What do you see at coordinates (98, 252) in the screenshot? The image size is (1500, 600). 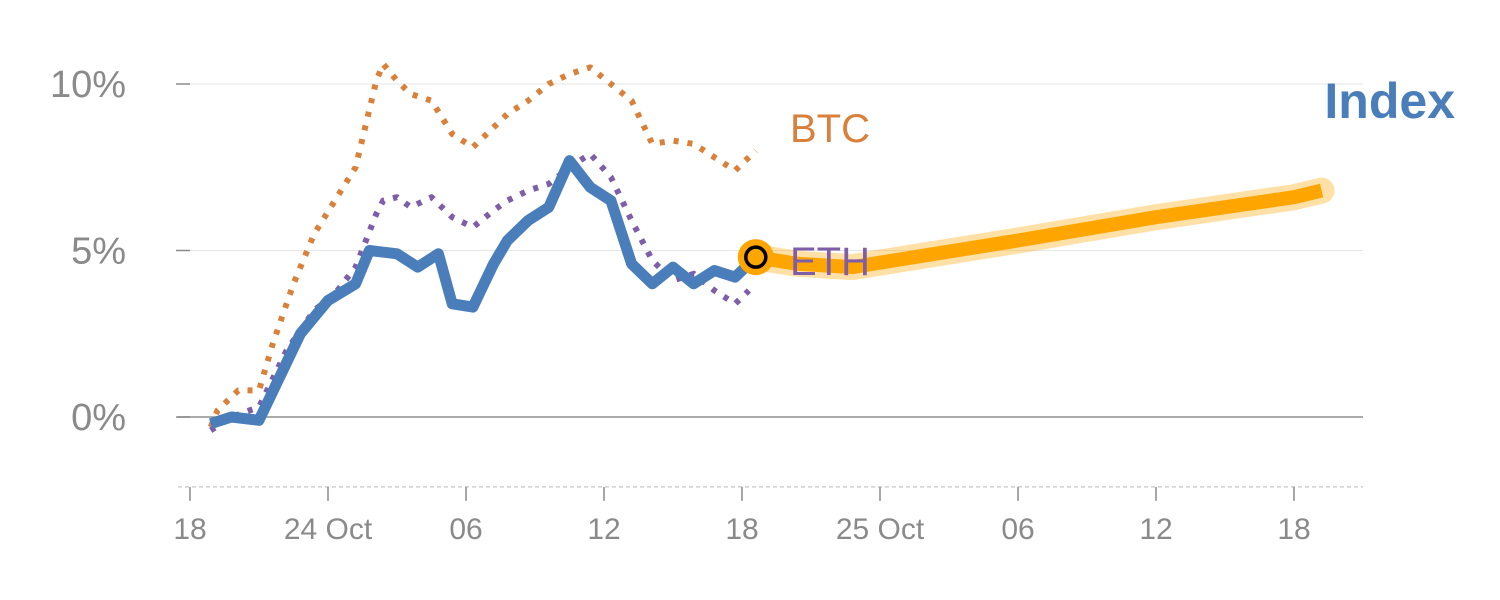 I see `y-tick-label: 5%` at bounding box center [98, 252].